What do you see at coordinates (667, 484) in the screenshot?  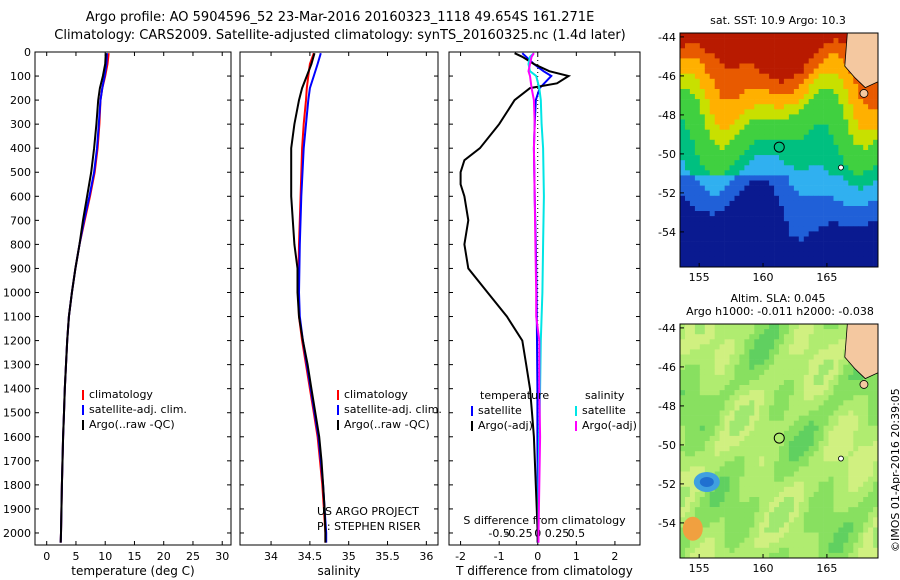 I see `map-lat-label: -52` at bounding box center [667, 484].